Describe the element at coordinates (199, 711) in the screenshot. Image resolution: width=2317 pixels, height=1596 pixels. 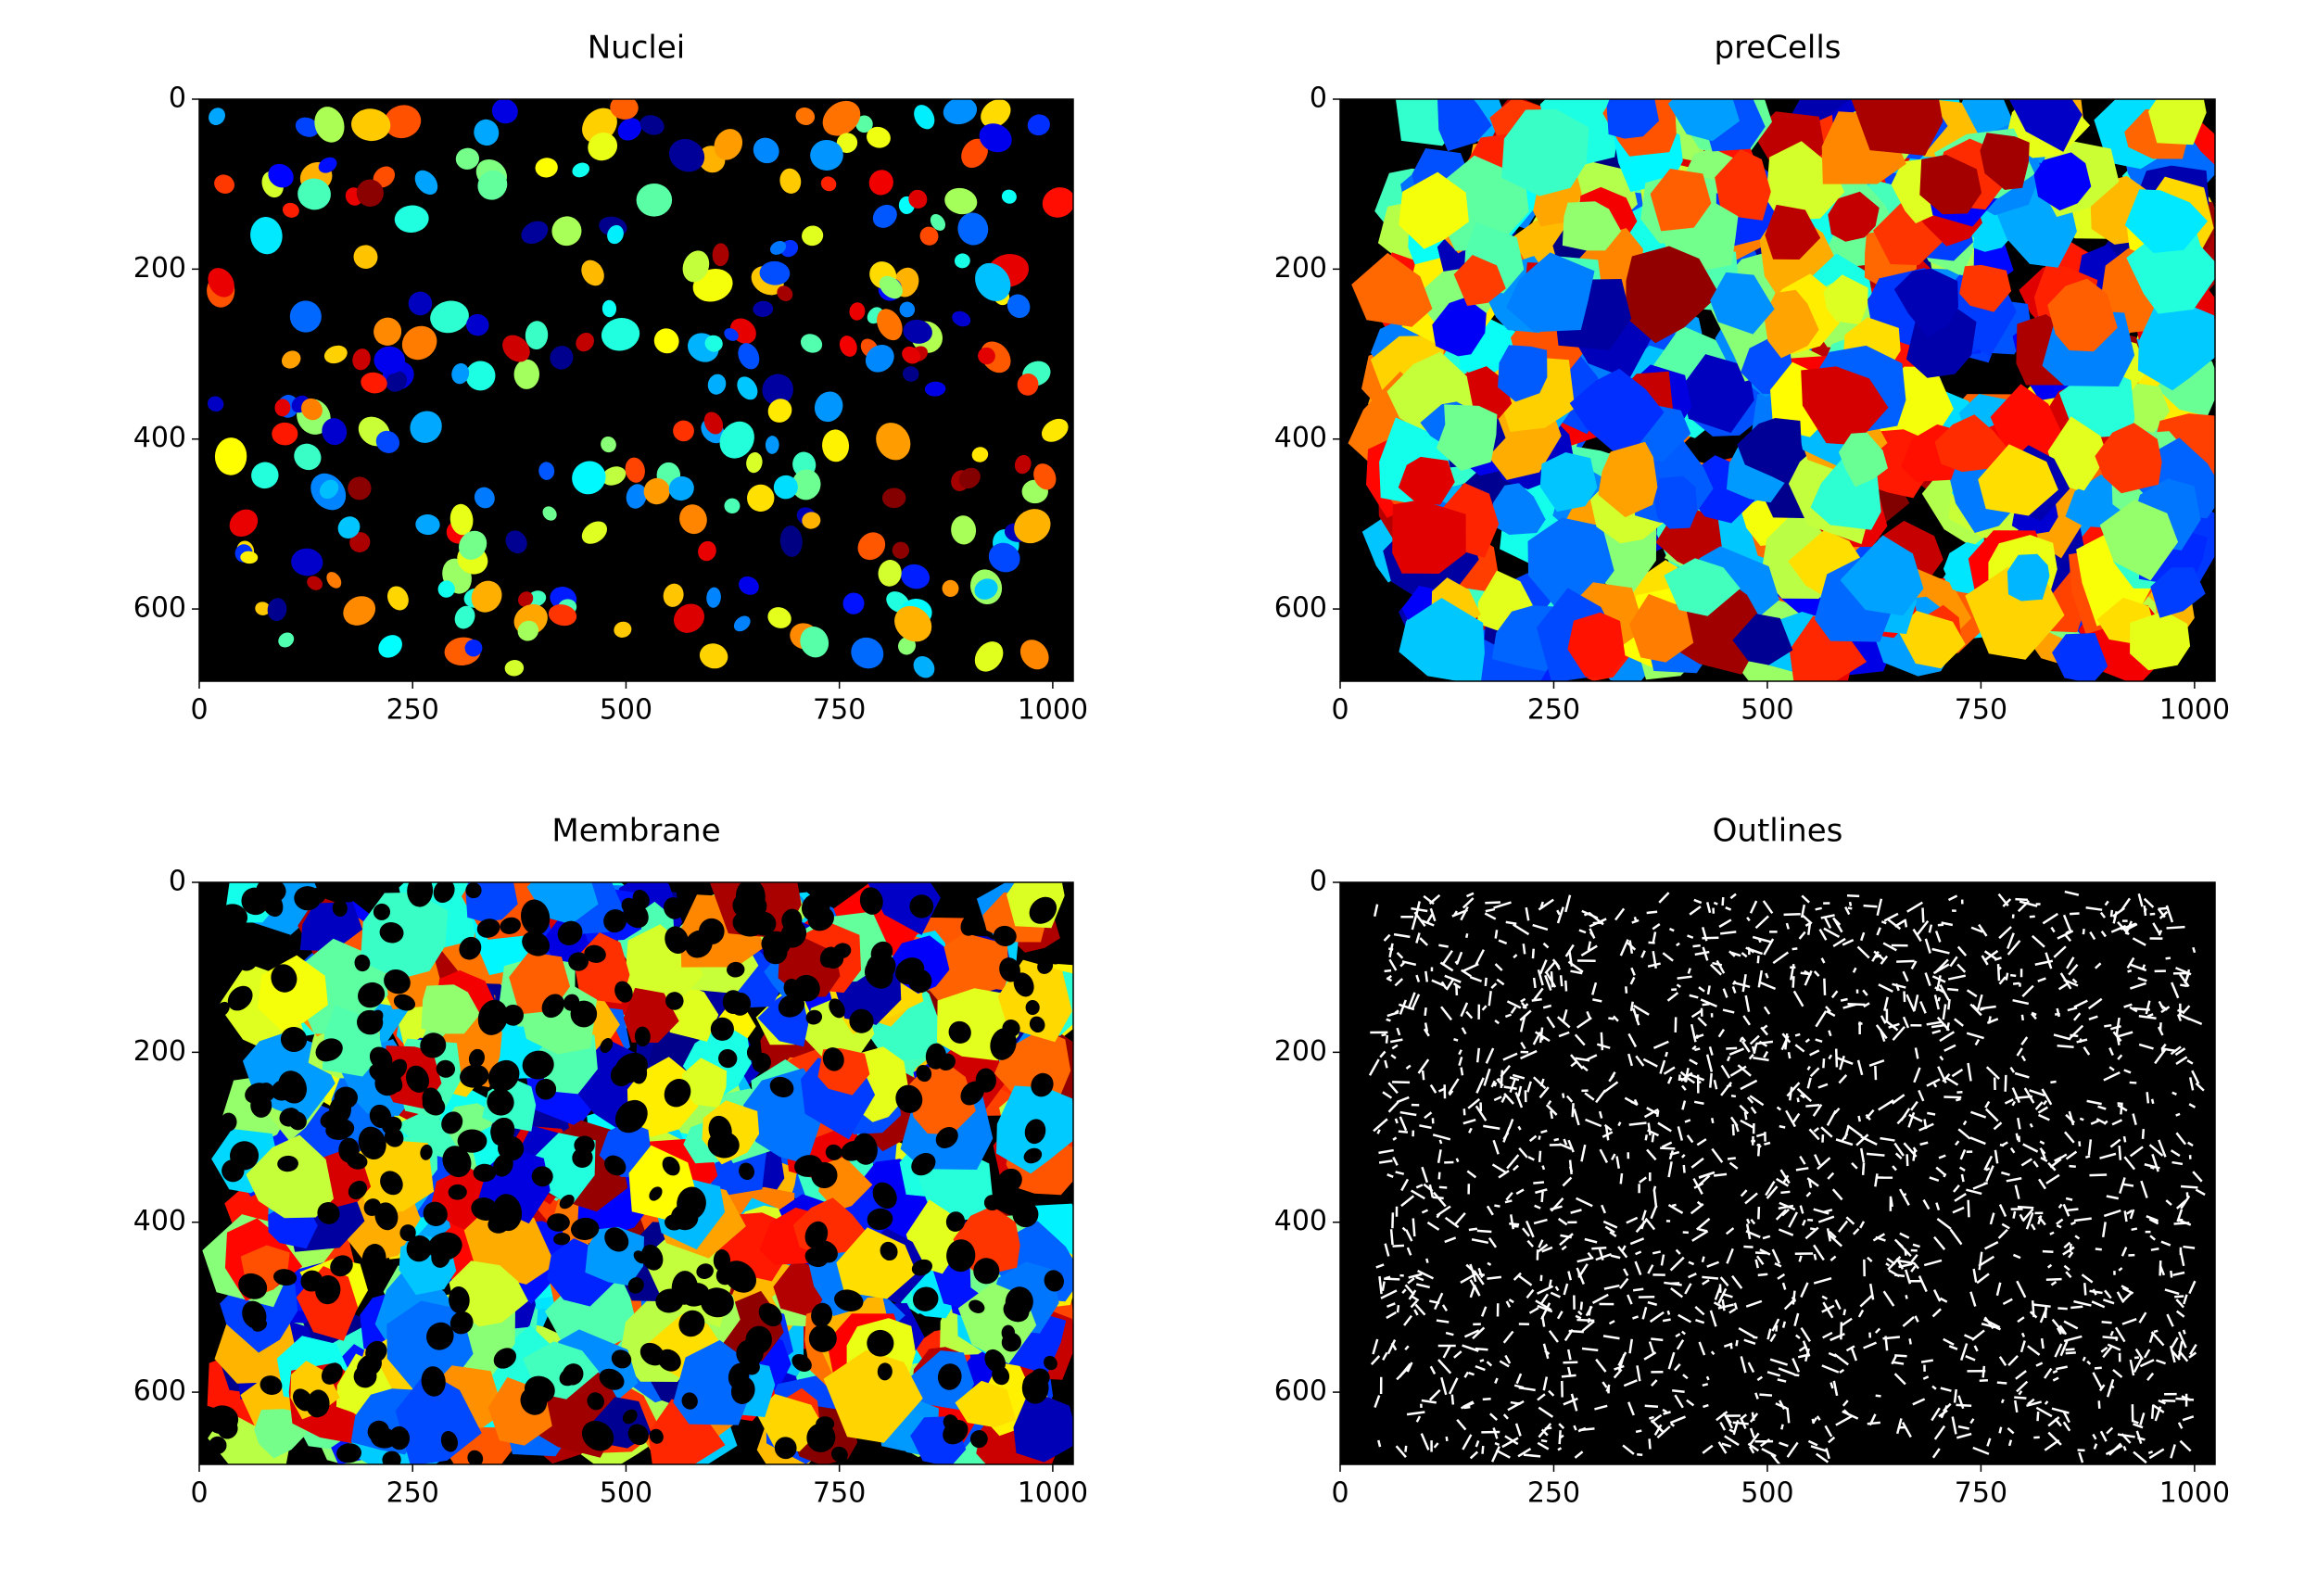
I see `x-tick-label: 0` at that location.